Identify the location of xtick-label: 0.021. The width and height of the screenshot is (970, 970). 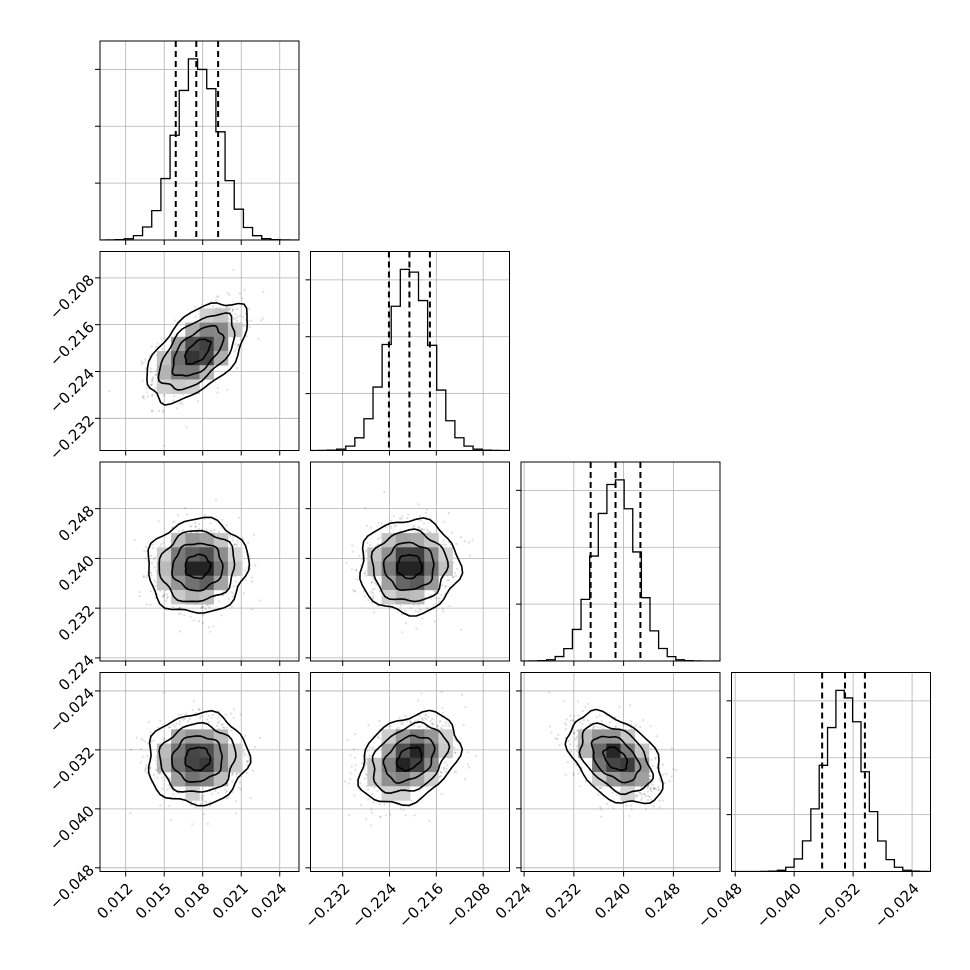
(230, 901).